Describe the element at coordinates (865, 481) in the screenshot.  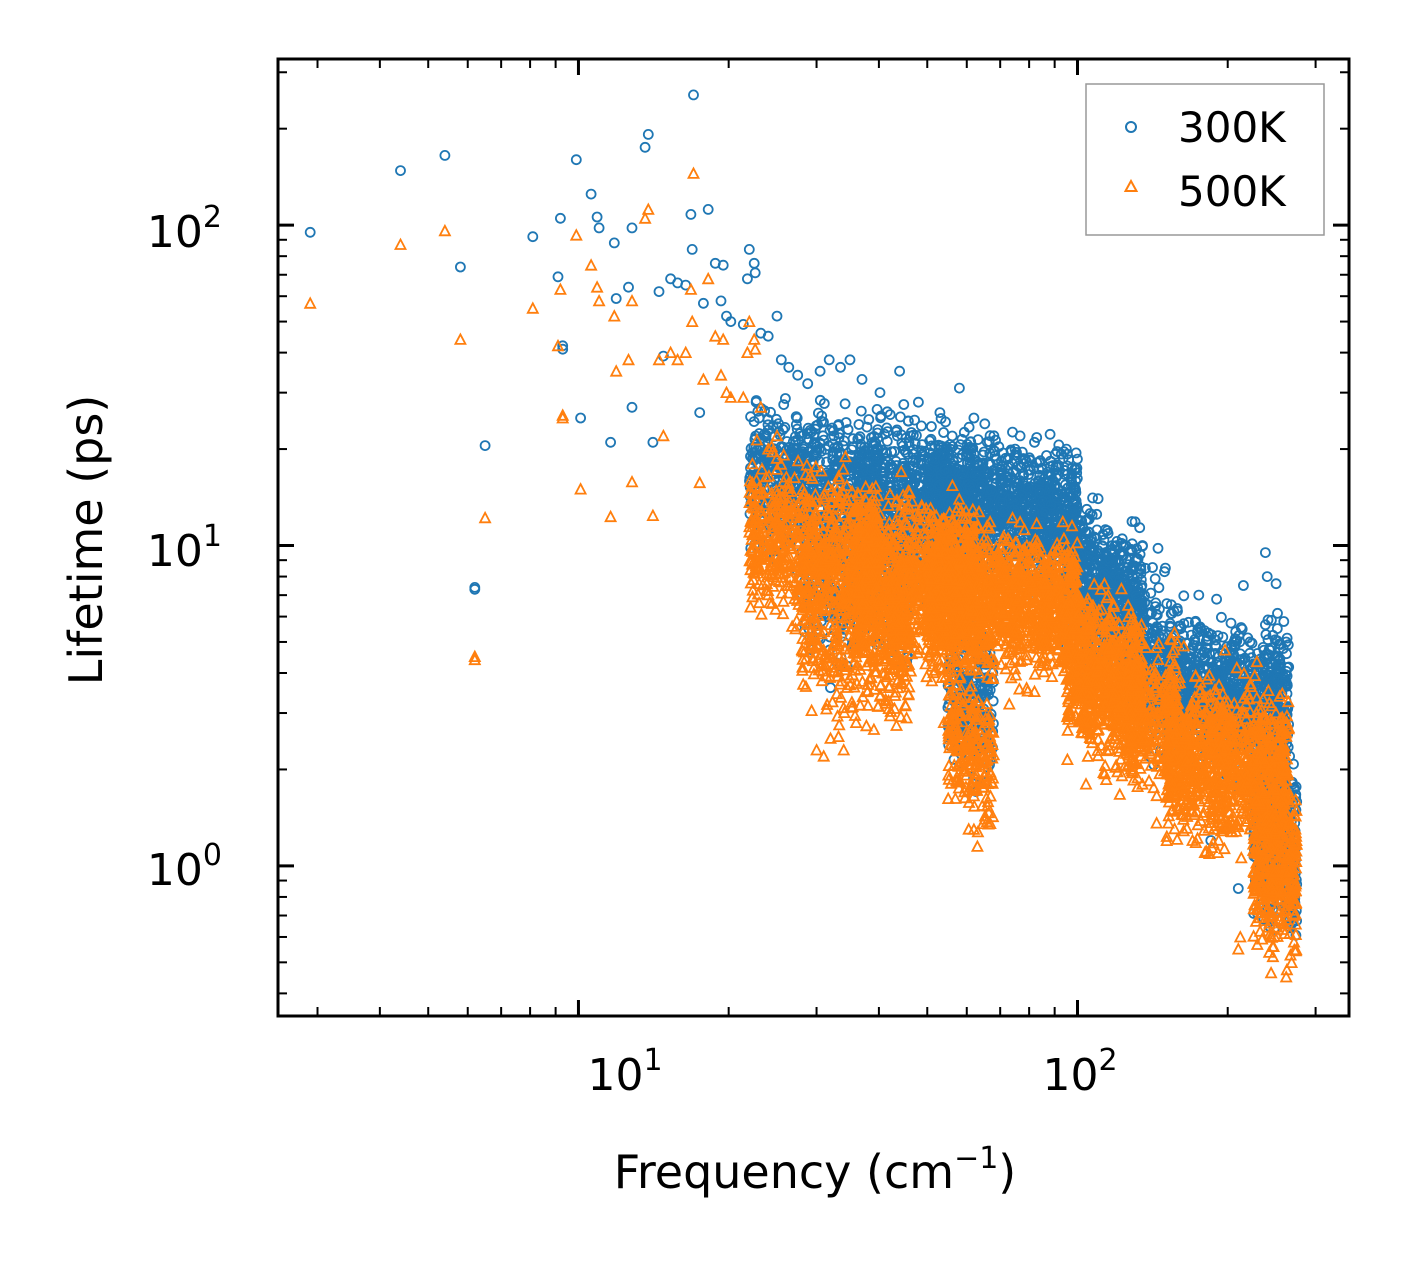
I see `point-300K-1934` at that location.